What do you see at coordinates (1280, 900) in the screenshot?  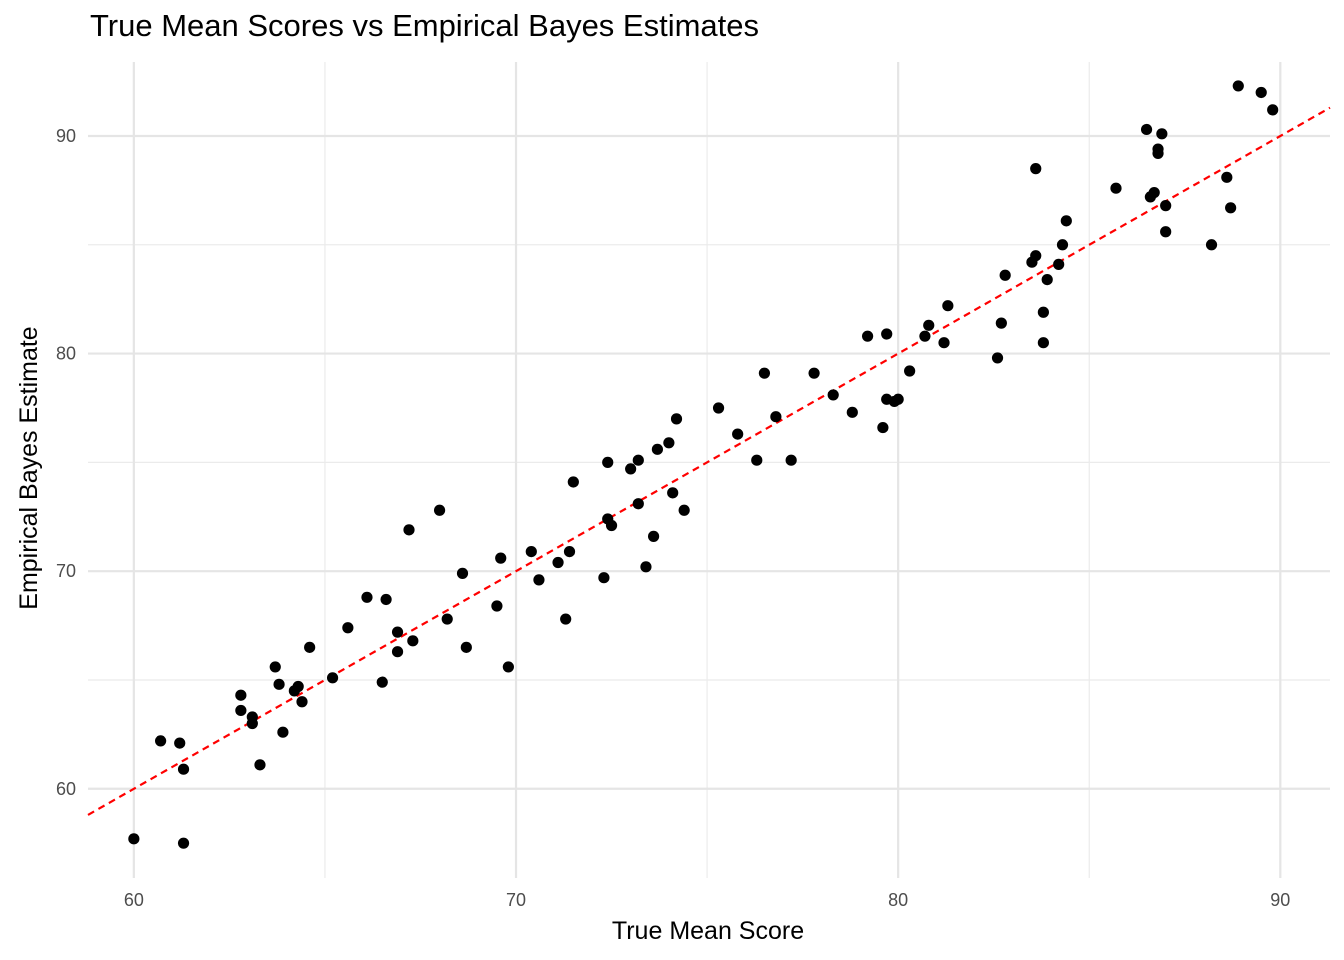 I see `x-tick-label: 90` at bounding box center [1280, 900].